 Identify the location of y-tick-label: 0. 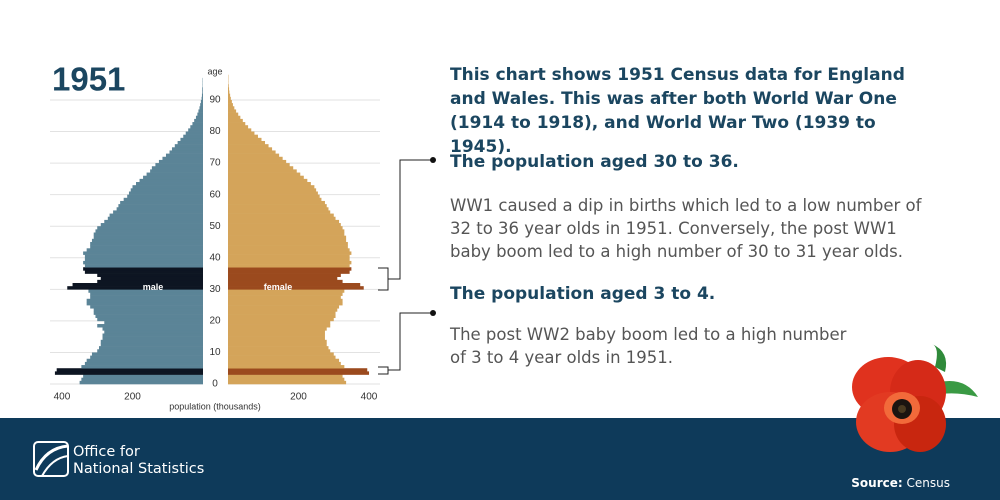
(215, 384).